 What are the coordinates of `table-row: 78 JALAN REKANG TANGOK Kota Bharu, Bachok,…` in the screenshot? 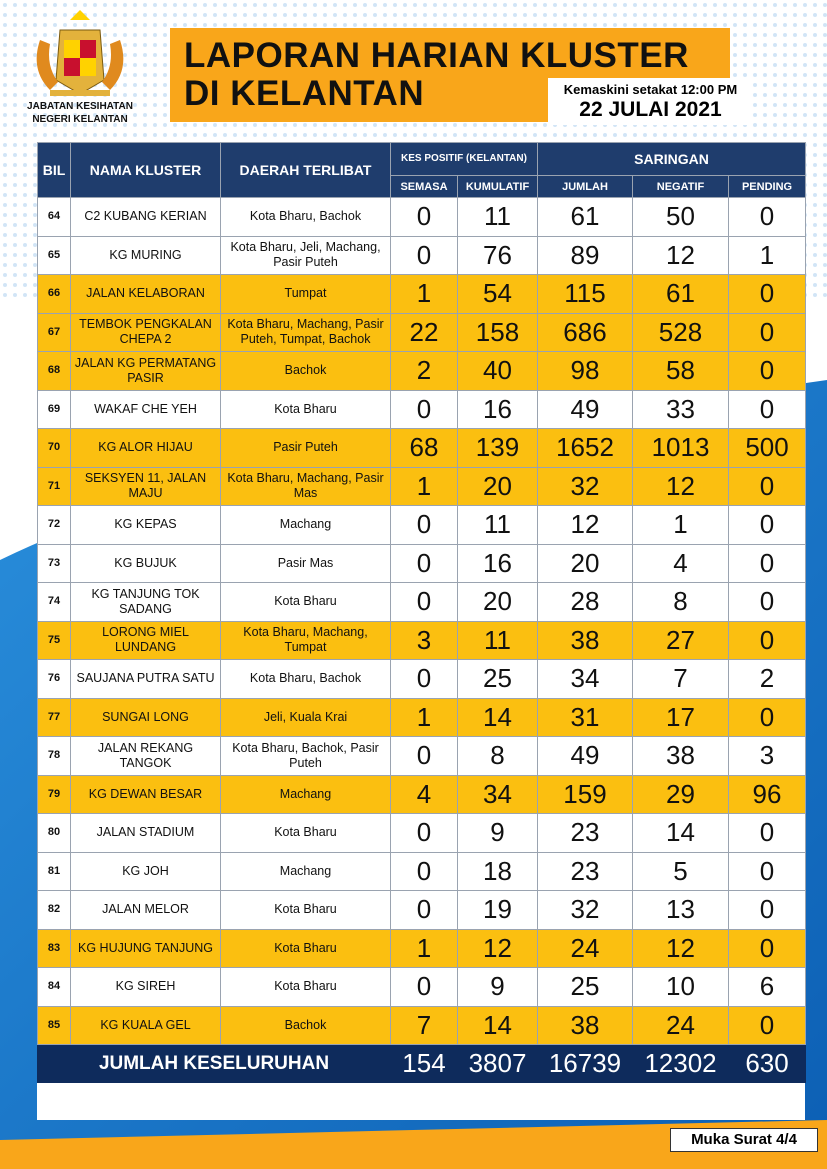 It's located at (422, 756).